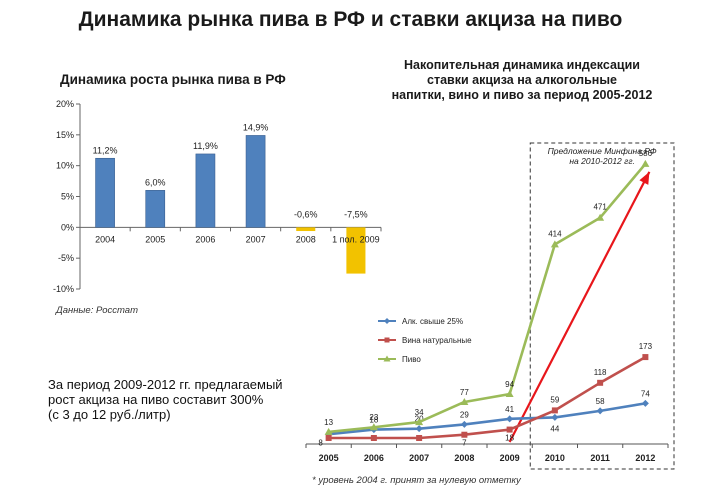  I want to click on bar-category-label: 2005, so click(155, 239).